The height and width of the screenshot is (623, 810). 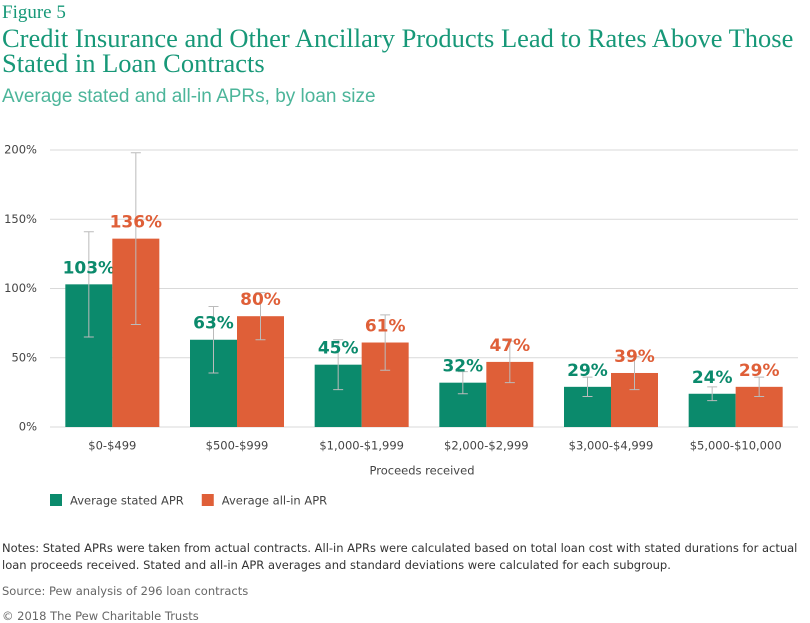 I want to click on data-label: 32%, so click(x=462, y=367).